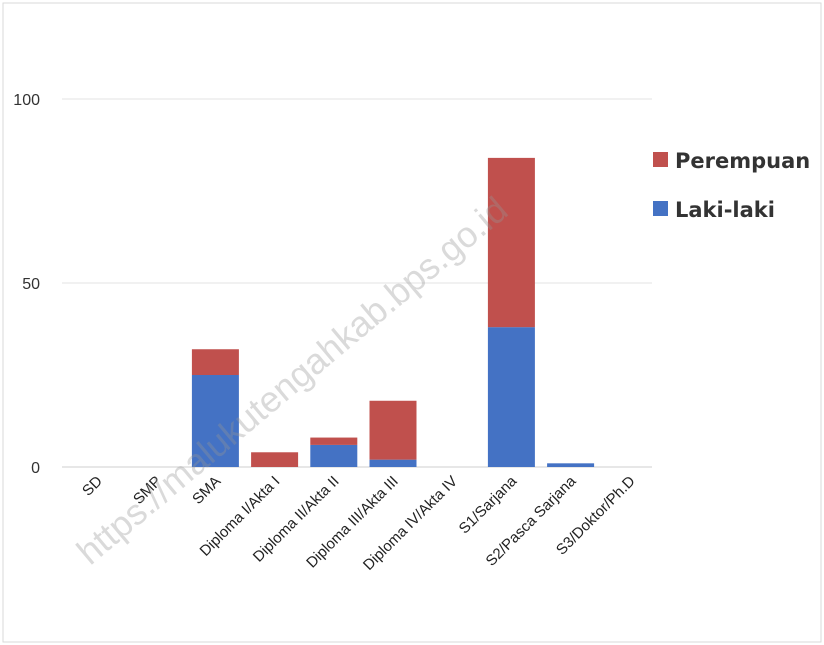 This screenshot has height=645, width=824. I want to click on y-axis-ticks: 0 50 100, so click(26, 284).